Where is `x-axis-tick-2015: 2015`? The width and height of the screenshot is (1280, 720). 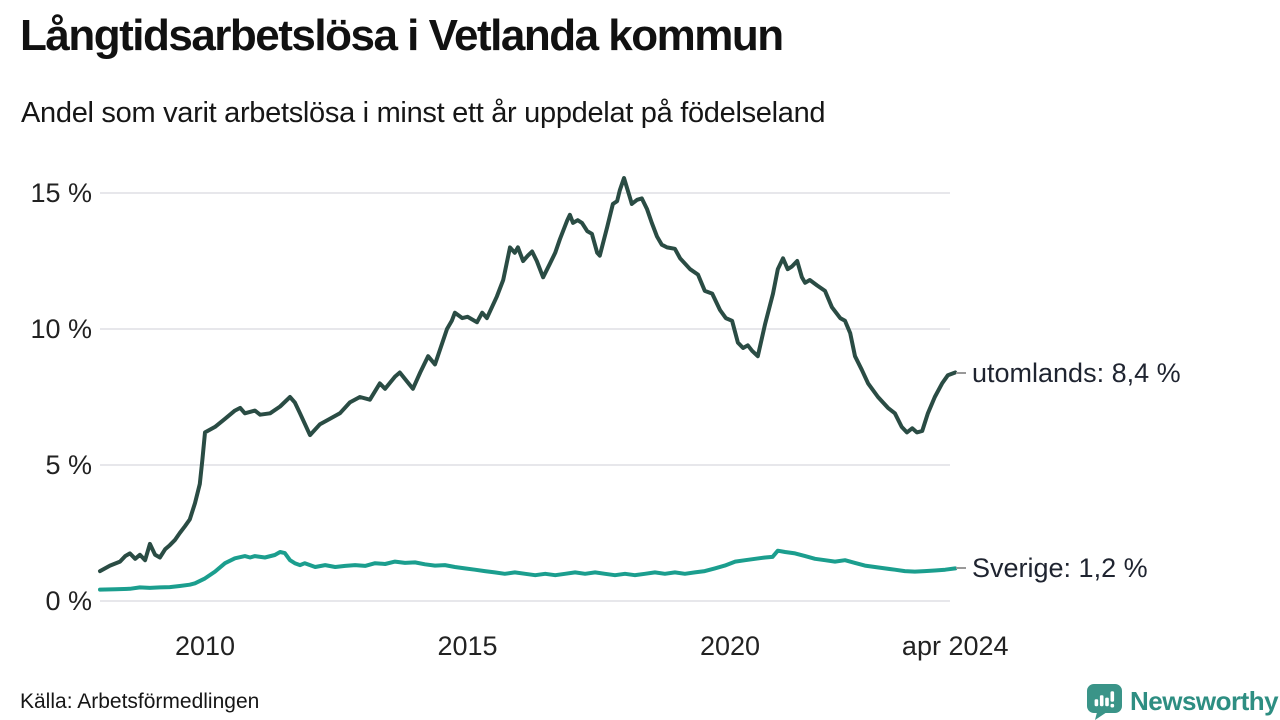
x-axis-tick-2015: 2015 is located at coordinates (467, 646).